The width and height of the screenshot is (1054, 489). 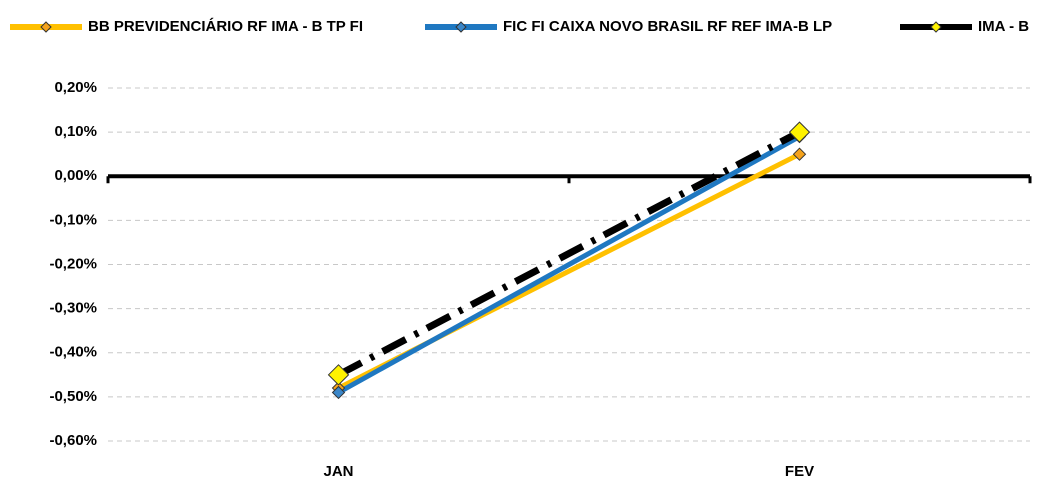 I want to click on y-tick-label: 0,10%, so click(x=75, y=131).